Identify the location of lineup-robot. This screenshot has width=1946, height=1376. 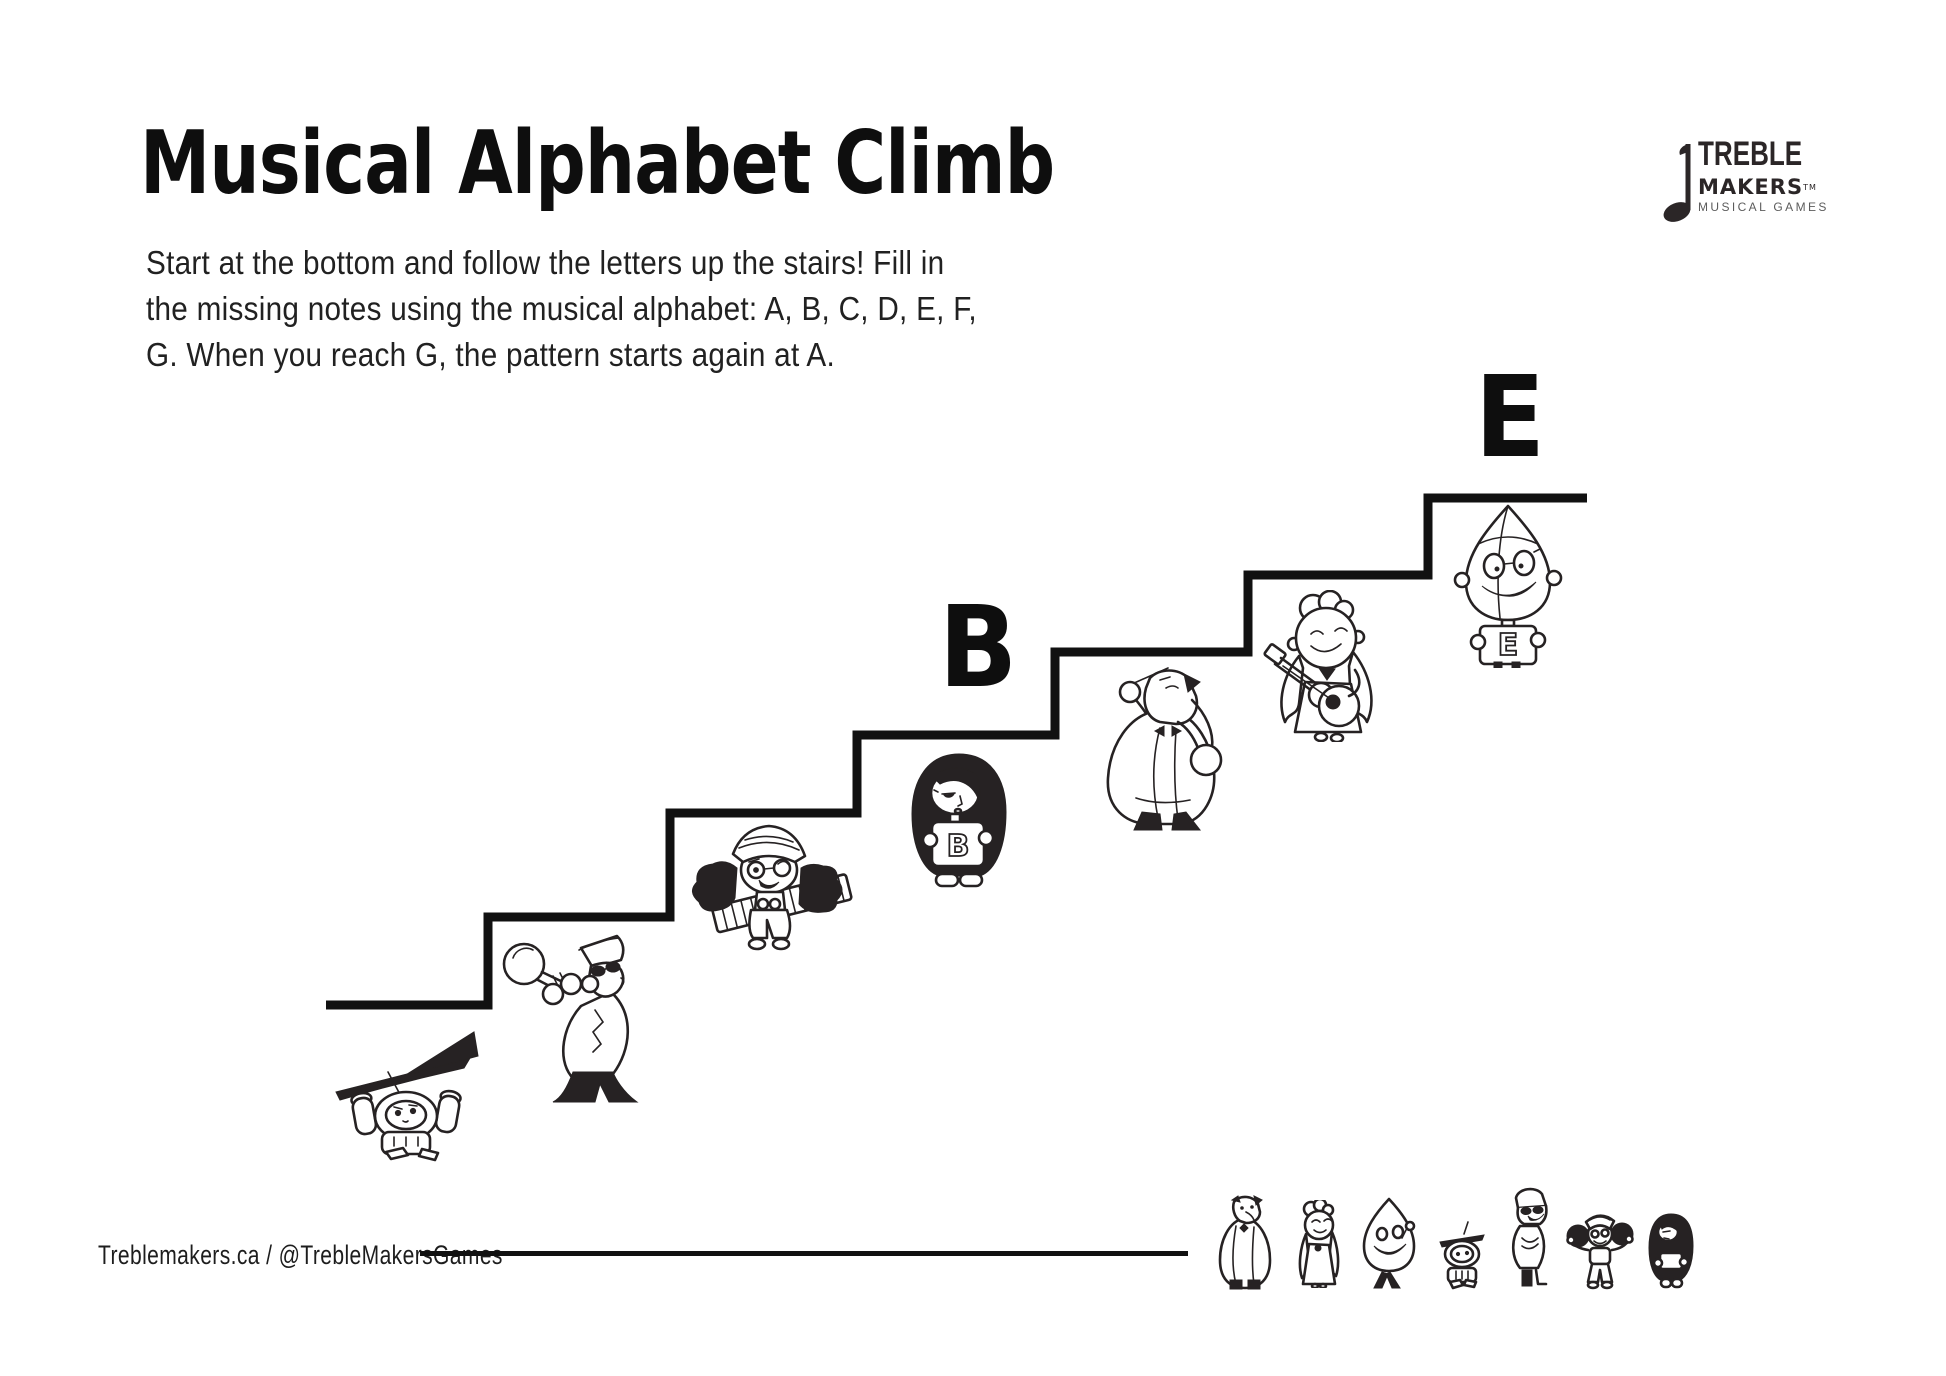
(1462, 1255).